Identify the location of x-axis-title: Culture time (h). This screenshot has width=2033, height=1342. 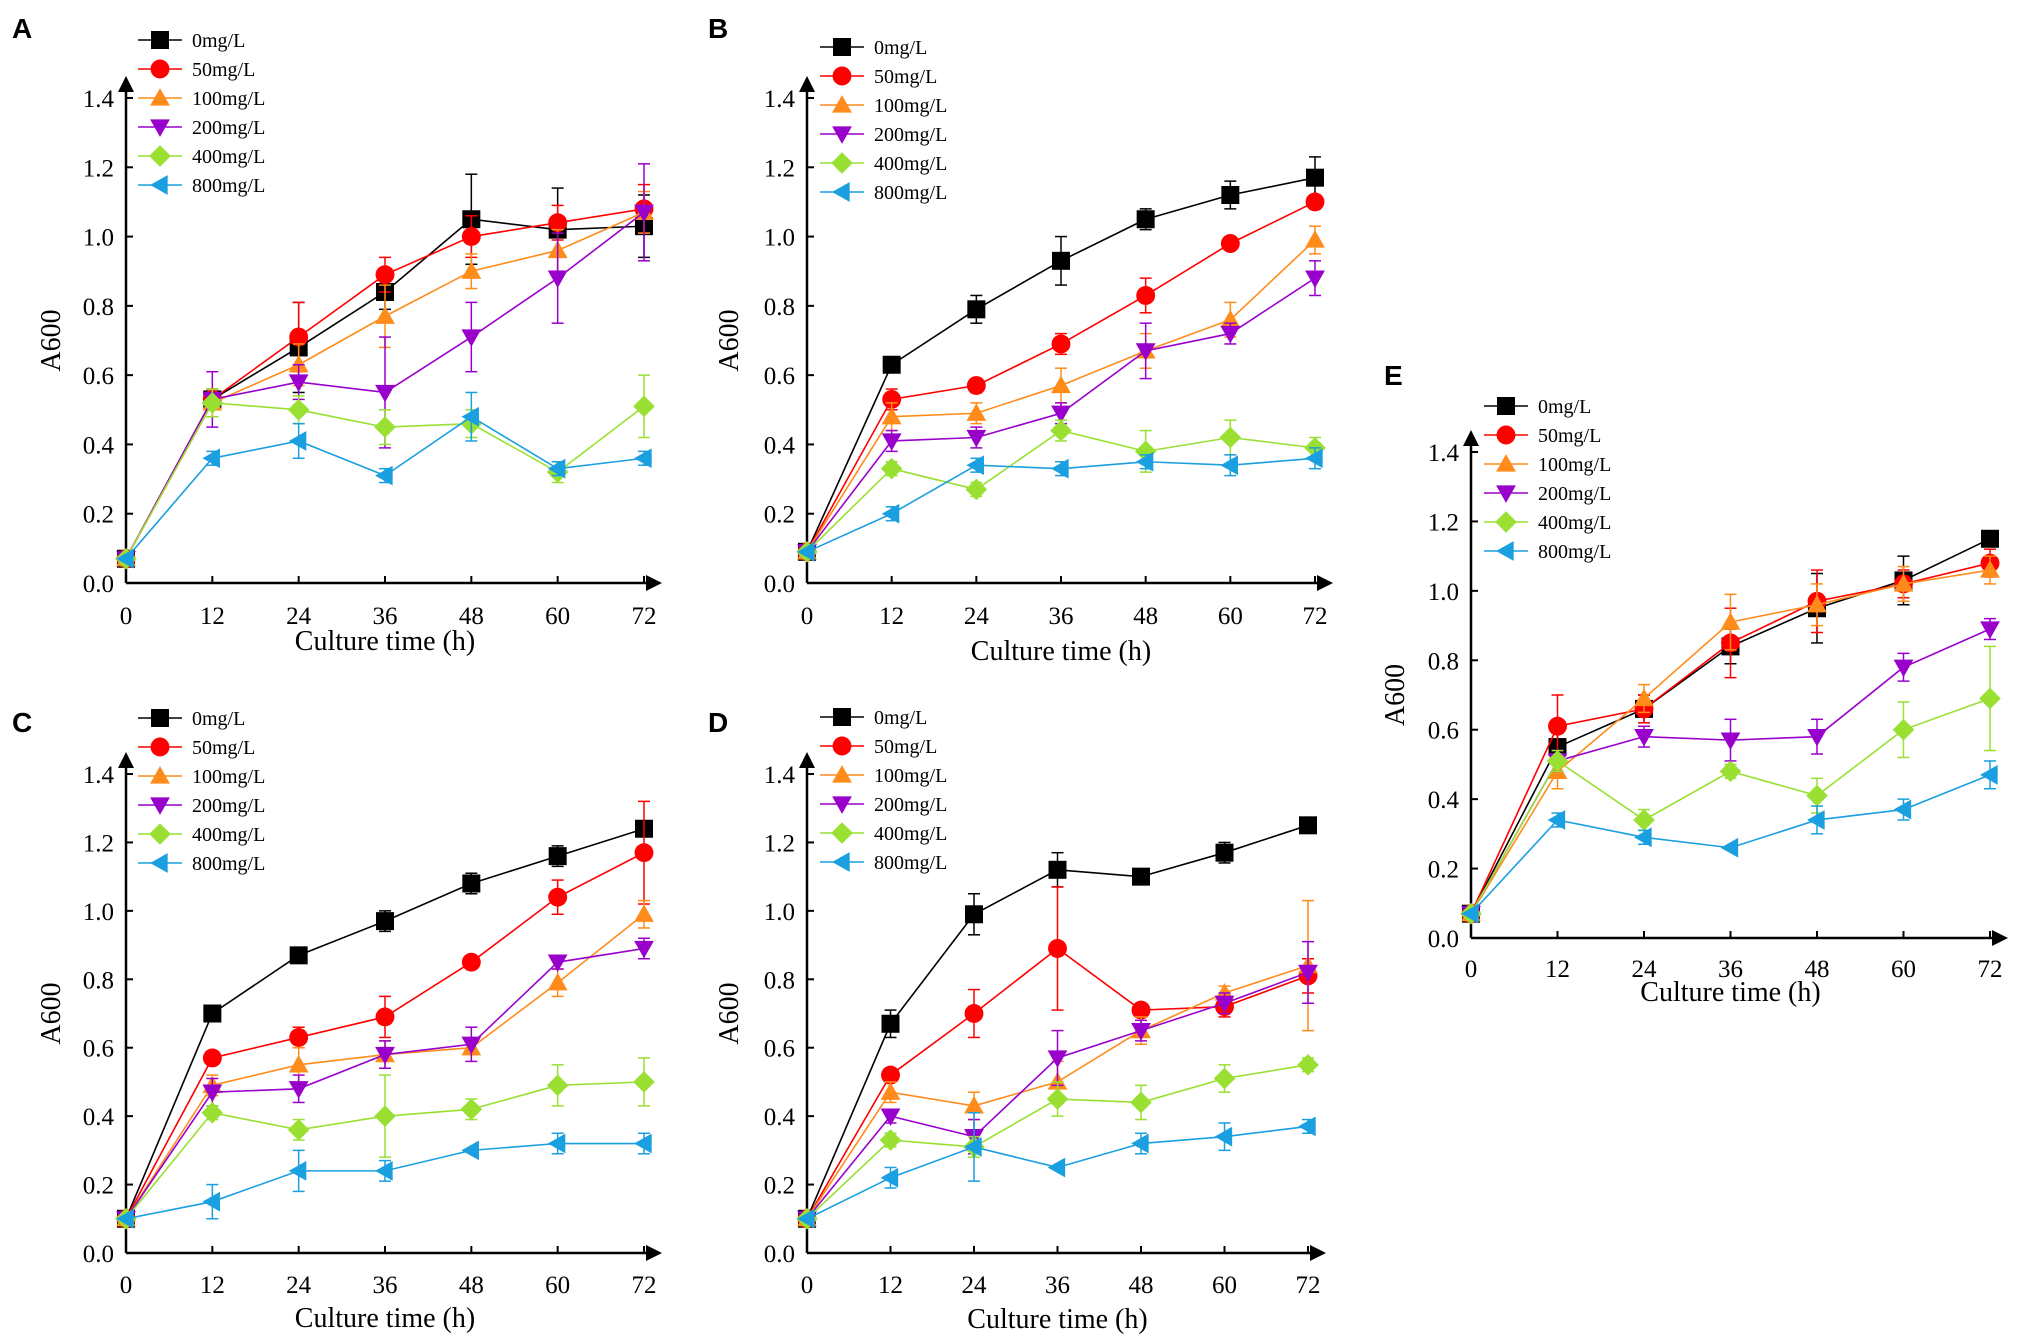
(385, 1318).